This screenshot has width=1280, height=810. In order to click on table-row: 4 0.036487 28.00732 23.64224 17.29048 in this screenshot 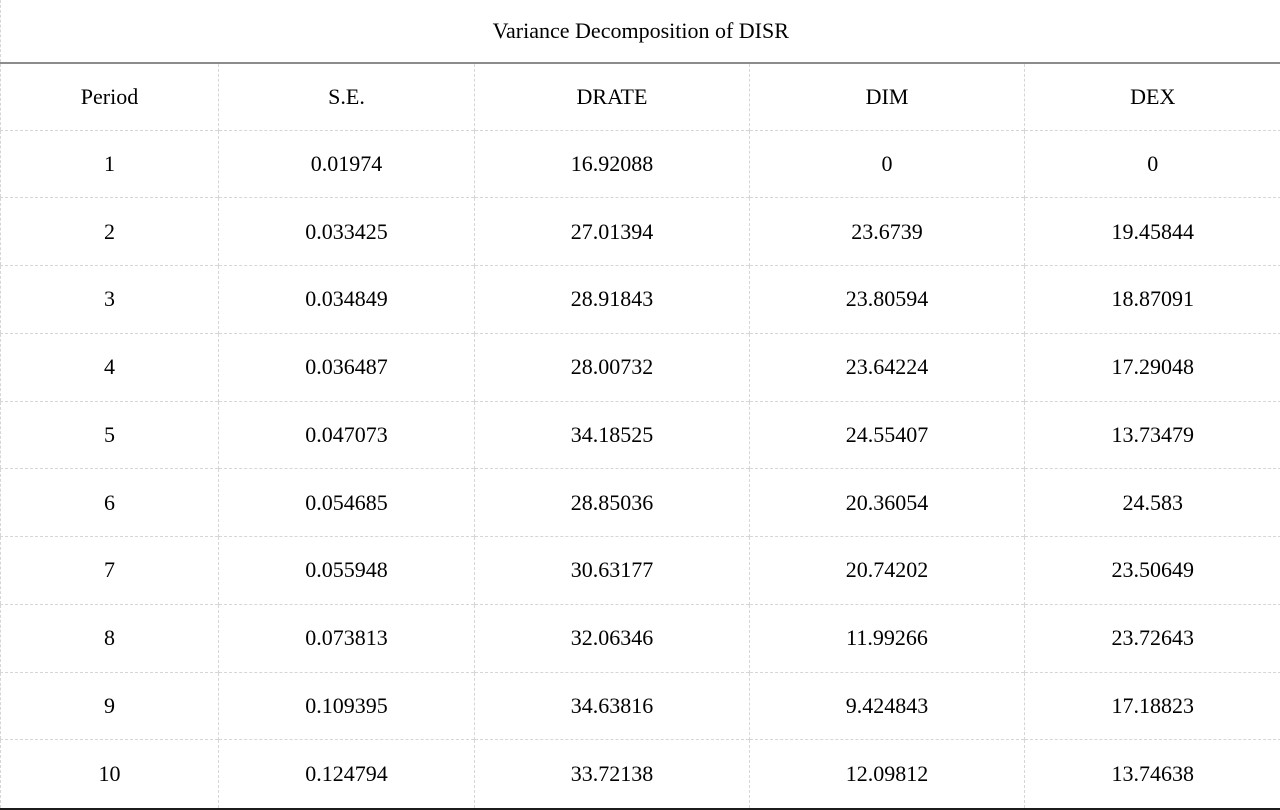, I will do `click(640, 367)`.